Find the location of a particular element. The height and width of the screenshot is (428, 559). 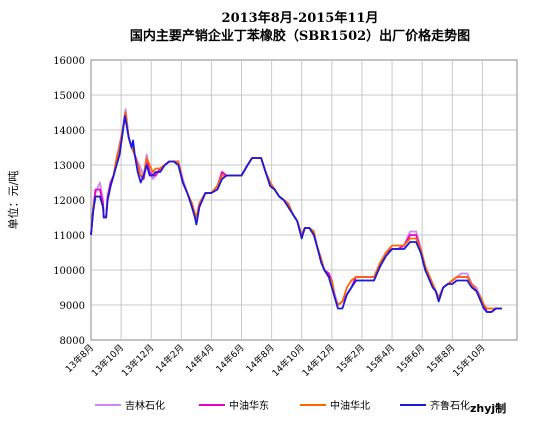

x-tick-label: 14年6月 is located at coordinates (229, 358).